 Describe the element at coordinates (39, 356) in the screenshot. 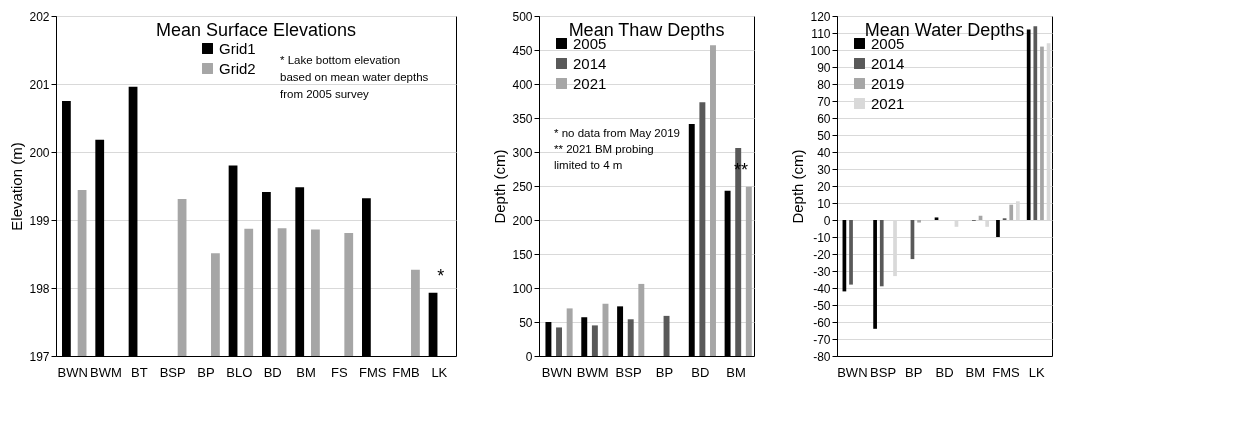

I see `y-tick-label: 197` at that location.